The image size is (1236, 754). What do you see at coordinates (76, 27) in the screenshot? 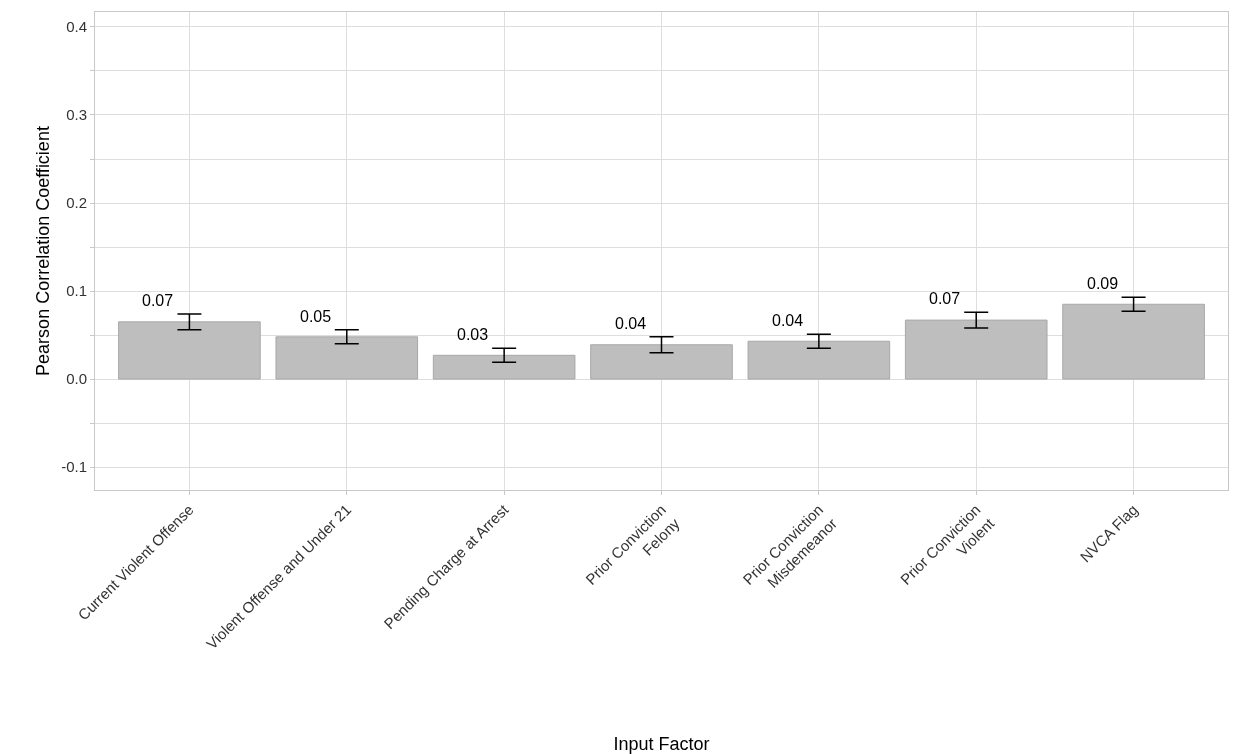
I see `y-tick-label: 0.4` at bounding box center [76, 27].